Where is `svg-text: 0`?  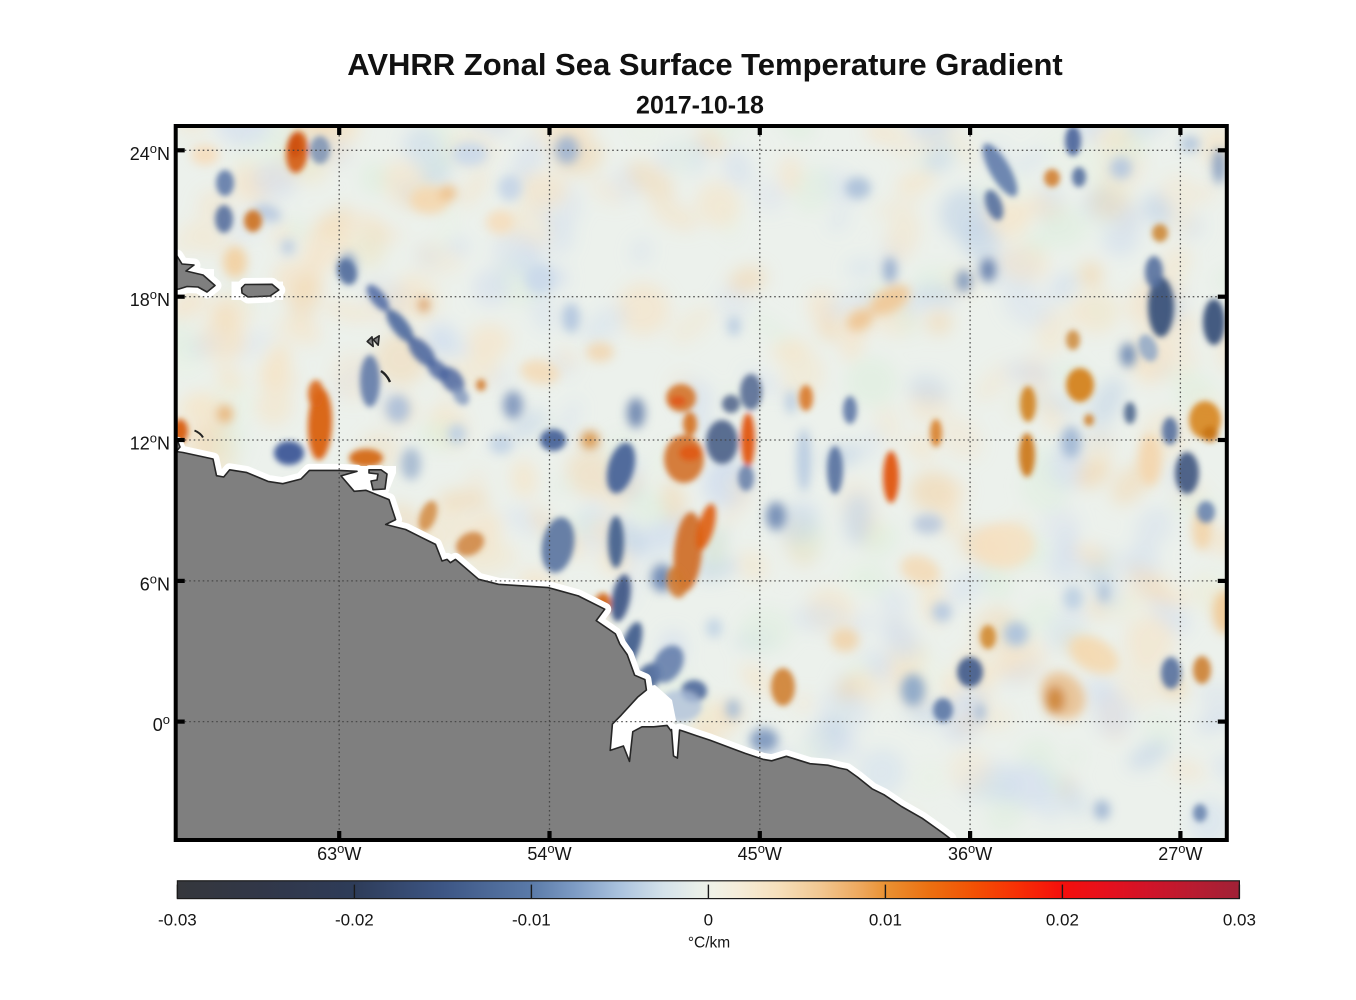
svg-text: 0 is located at coordinates (708, 920).